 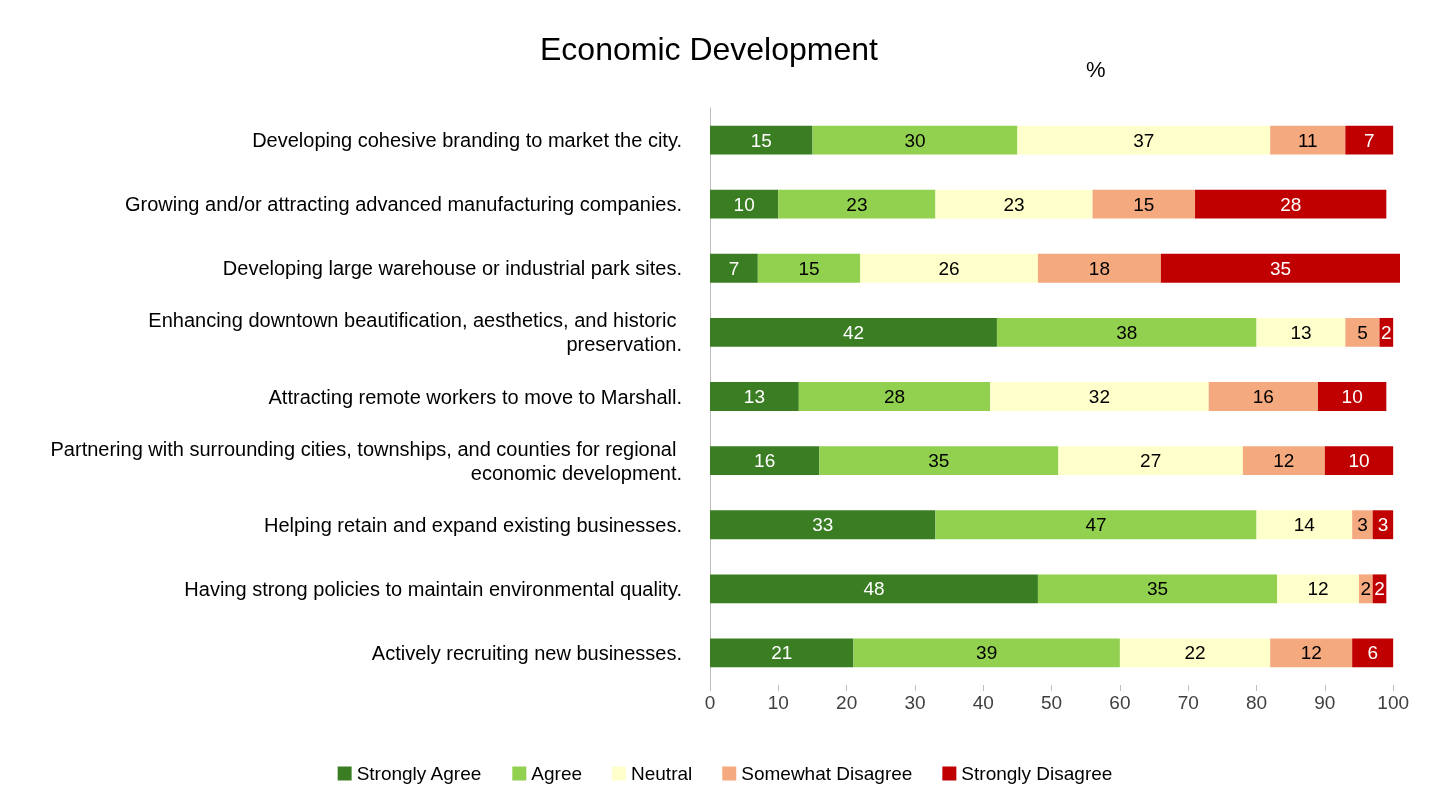 I want to click on x-tick-label: 60, so click(x=1120, y=702).